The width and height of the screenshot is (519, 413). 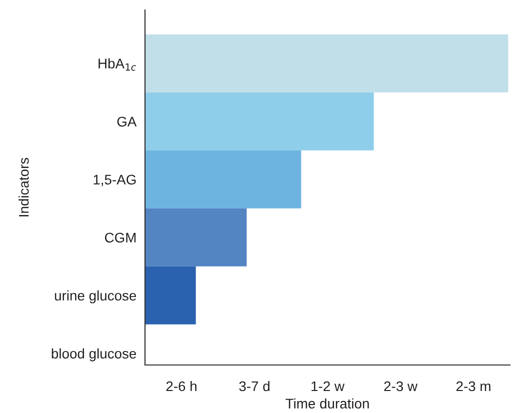 I want to click on y-tick-label: HbA$_{1c}$, so click(x=117, y=64).